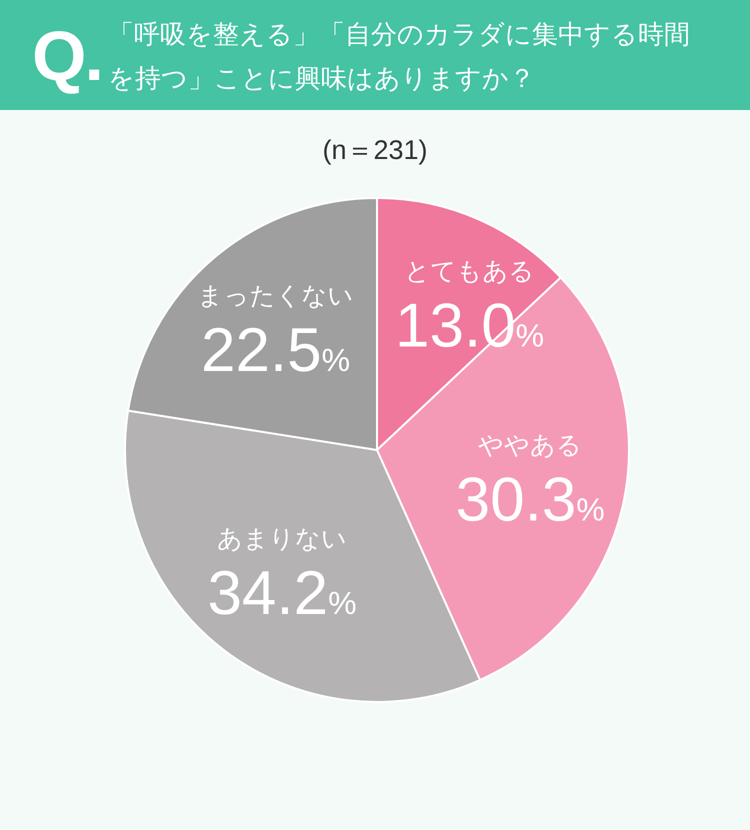 The height and width of the screenshot is (830, 750). I want to click on text: Q., so click(67, 56).